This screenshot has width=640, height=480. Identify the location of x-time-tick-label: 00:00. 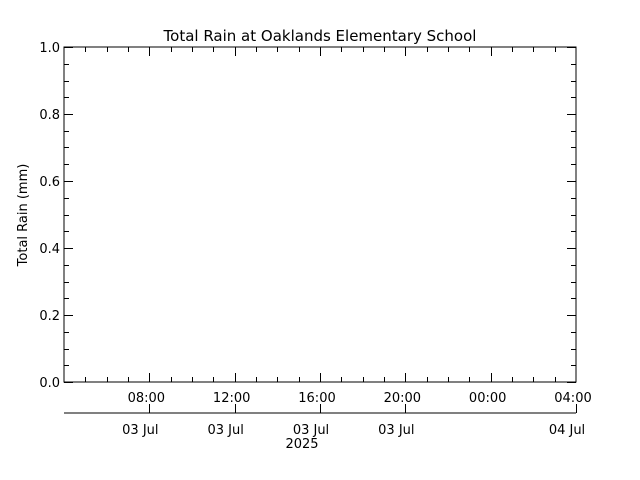
(487, 398).